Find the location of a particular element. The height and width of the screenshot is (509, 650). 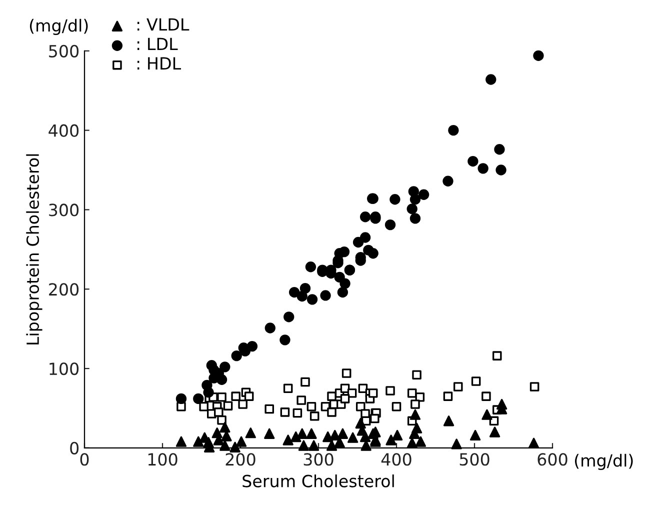

y-tick-label: 300 is located at coordinates (64, 210).